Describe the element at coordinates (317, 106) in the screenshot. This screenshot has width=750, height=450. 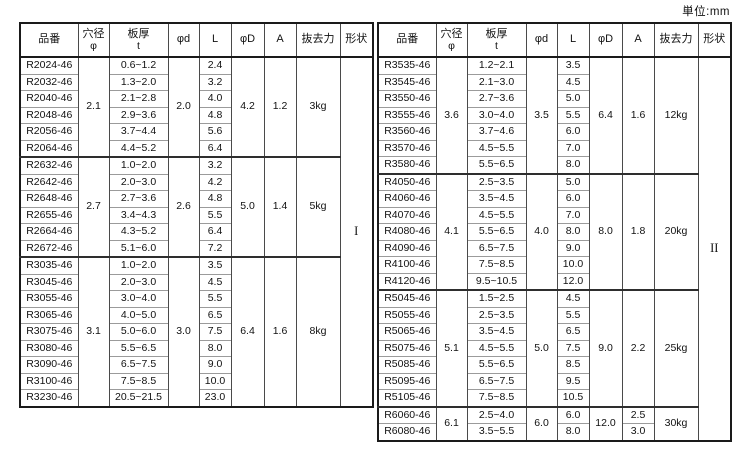
I see `extraction-force-cell: 3kg` at that location.